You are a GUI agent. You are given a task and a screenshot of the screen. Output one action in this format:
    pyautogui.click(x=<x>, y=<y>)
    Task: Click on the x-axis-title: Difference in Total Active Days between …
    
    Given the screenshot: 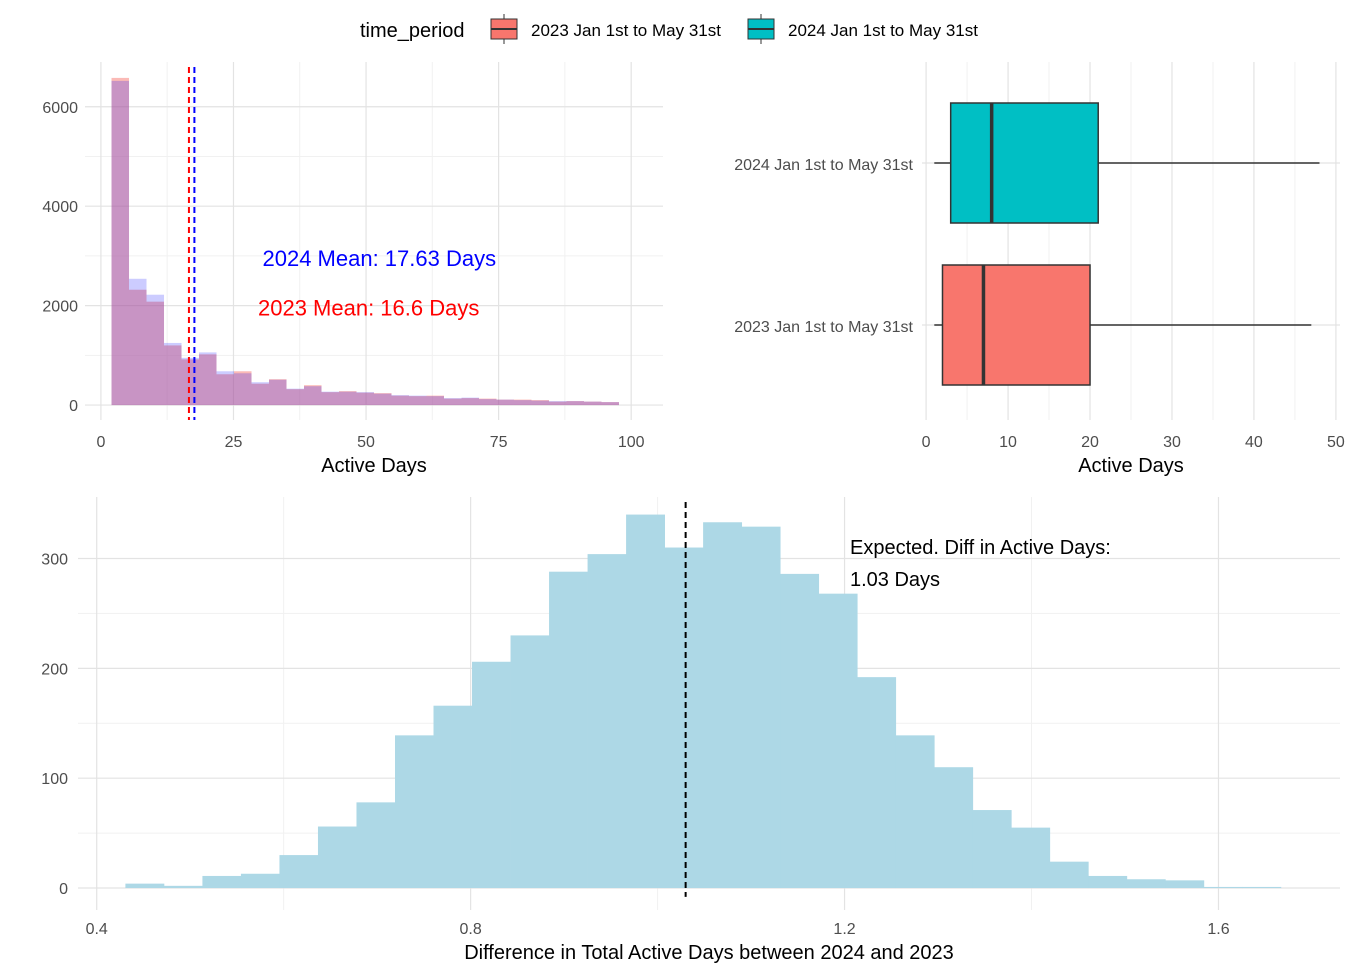 What is the action you would take?
    pyautogui.click(x=709, y=953)
    